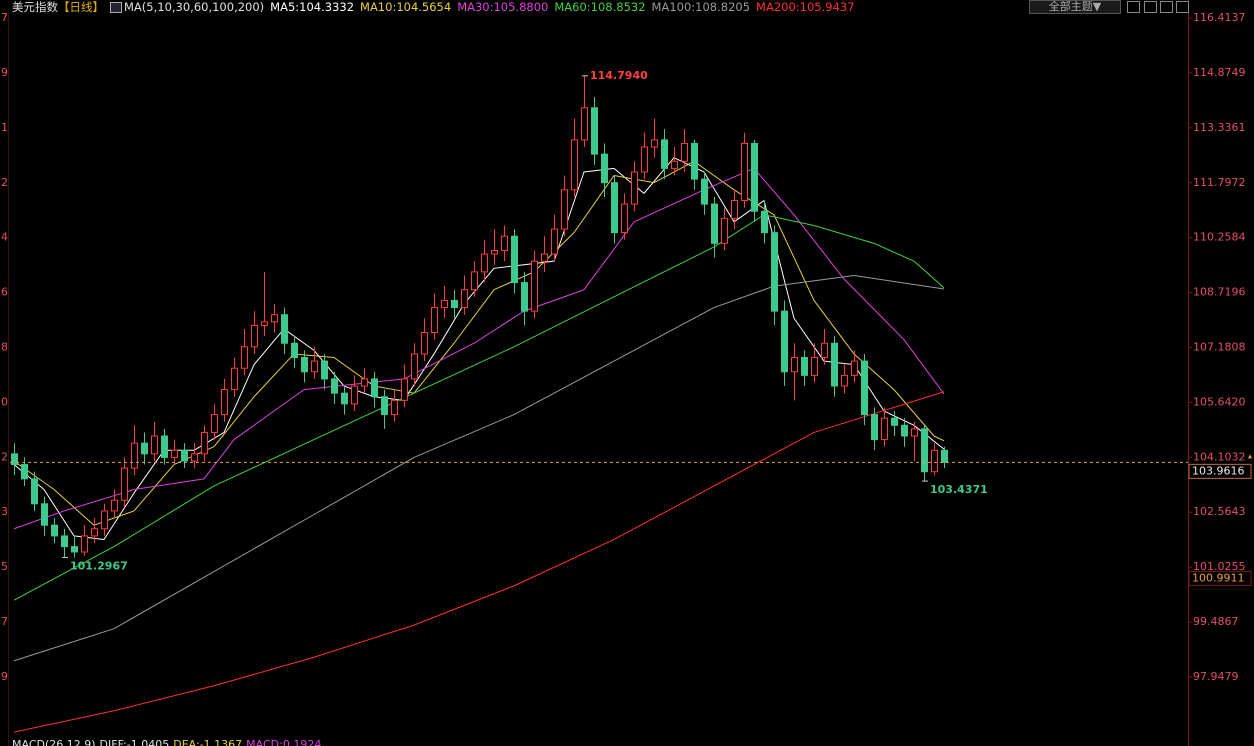 The image size is (1254, 746). I want to click on indicator-item: MACD(26,12,9), so click(54, 742).